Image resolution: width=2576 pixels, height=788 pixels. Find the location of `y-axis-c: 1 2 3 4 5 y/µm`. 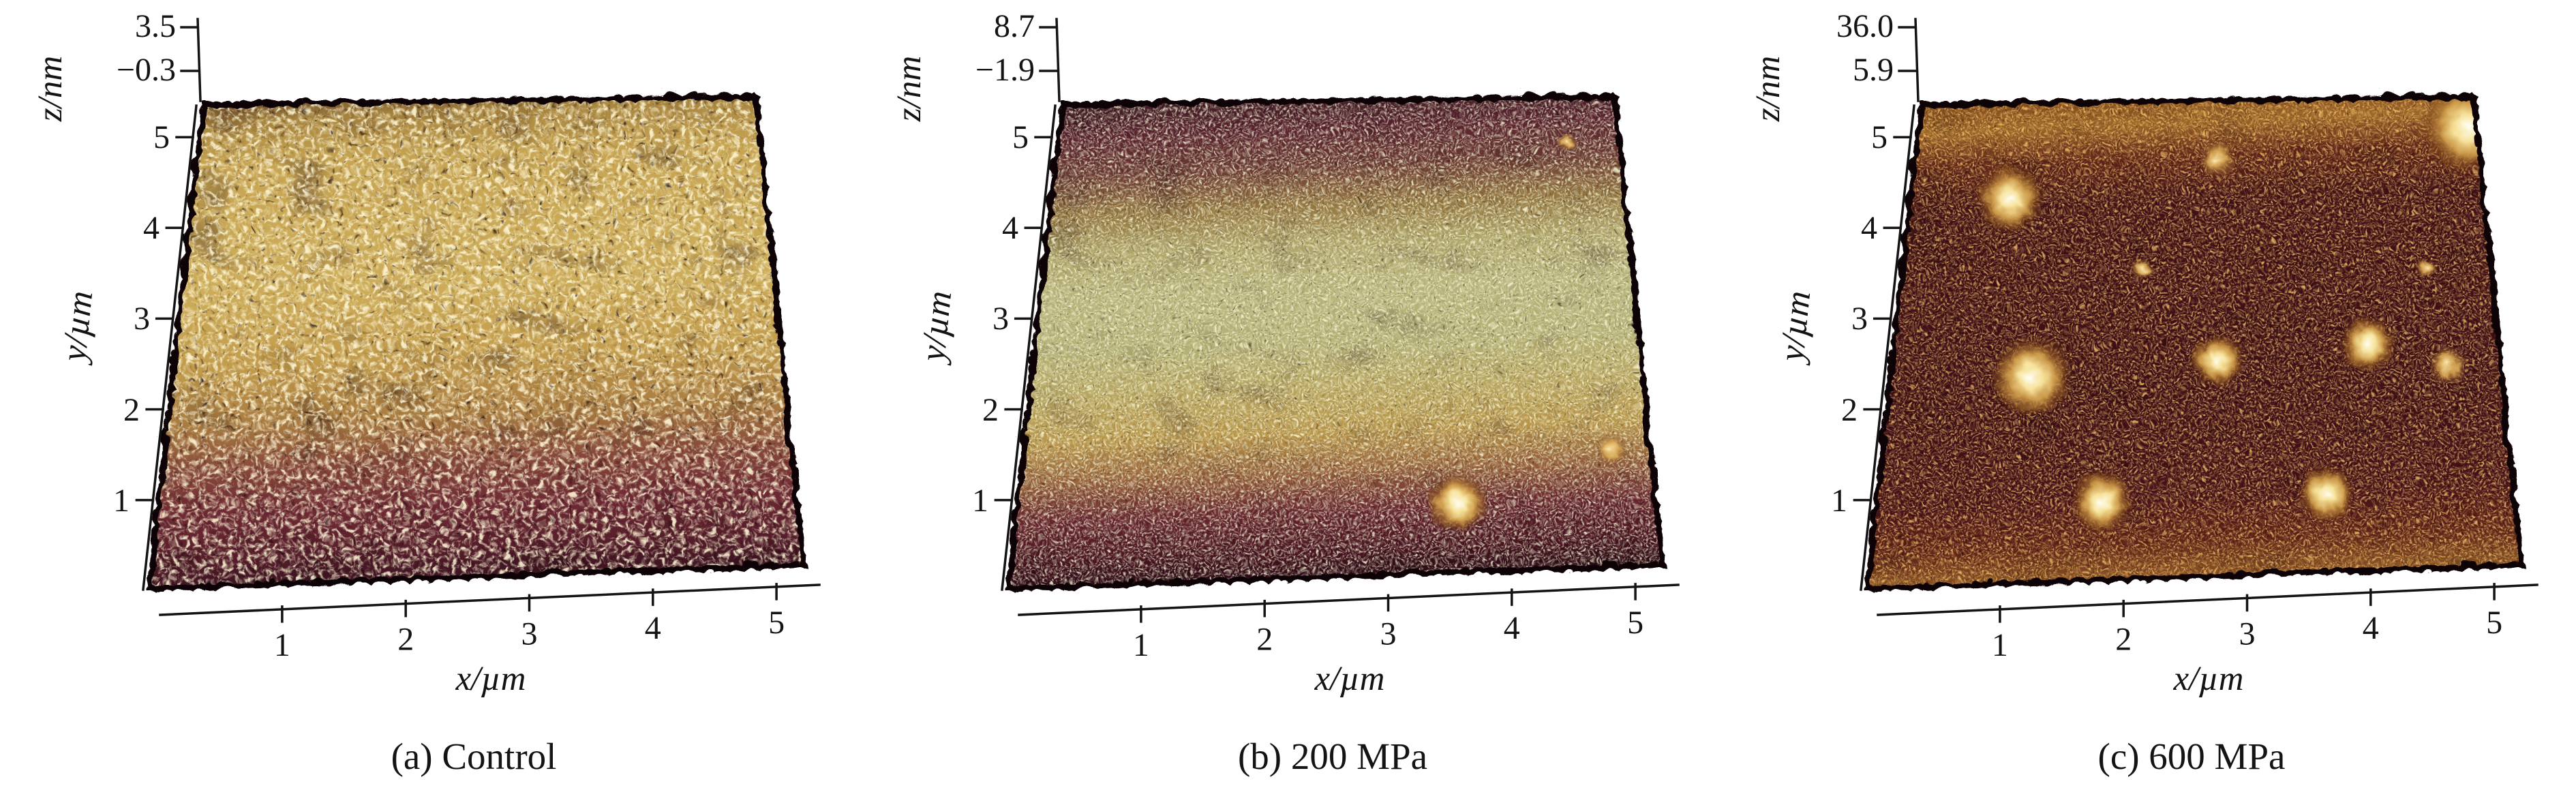

y-axis-c: 1 2 3 4 5 y/µm is located at coordinates (1843, 347).